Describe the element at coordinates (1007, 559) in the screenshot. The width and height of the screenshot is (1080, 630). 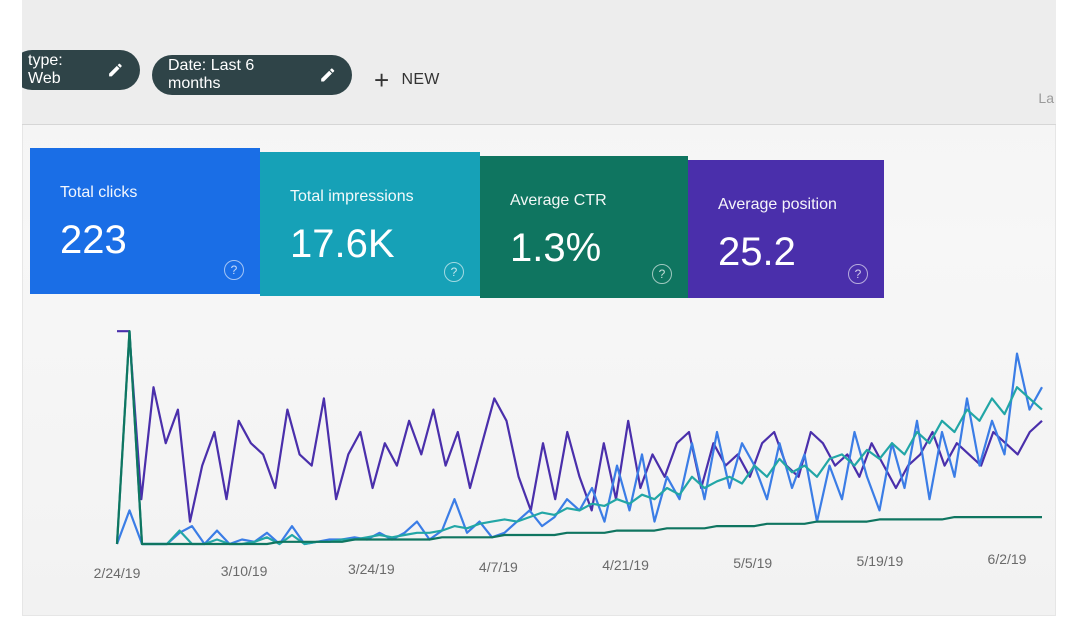
I see `x-tick-label: 6/2/19` at that location.